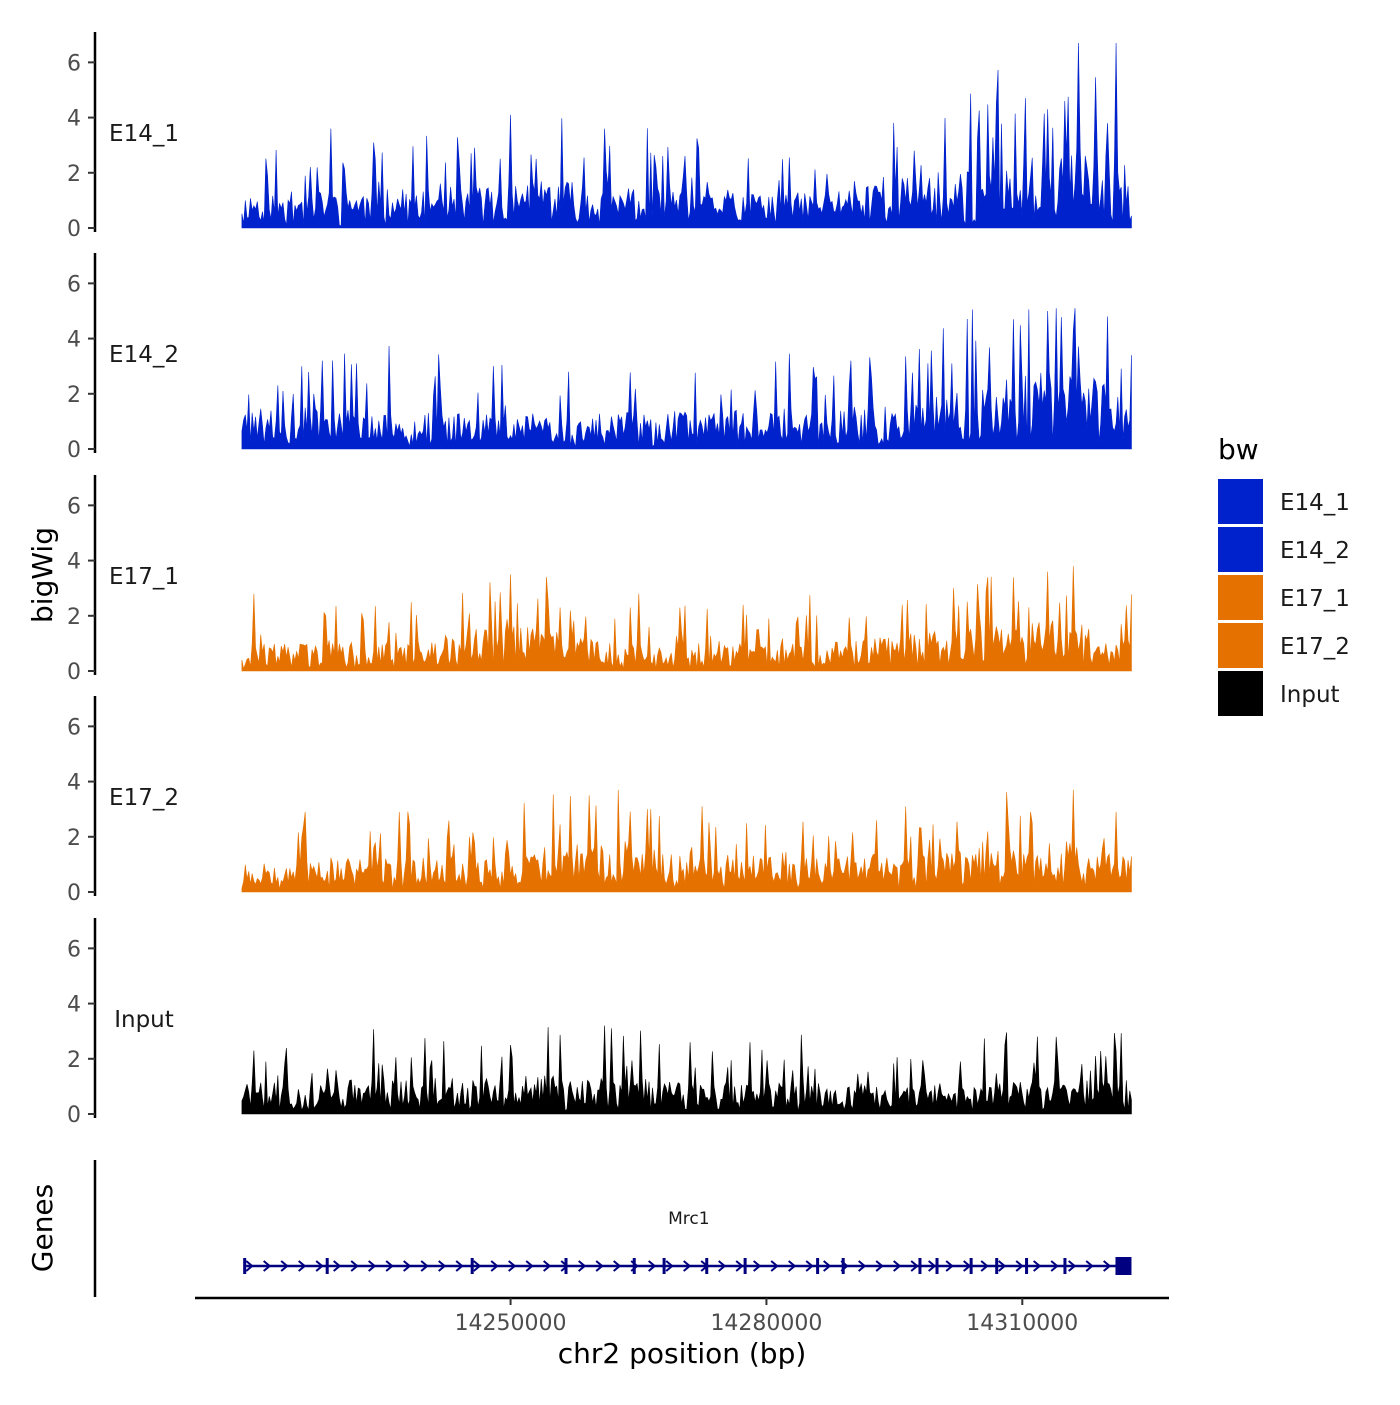  Describe the element at coordinates (1238, 449) in the screenshot. I see `legend-title: bw` at that location.